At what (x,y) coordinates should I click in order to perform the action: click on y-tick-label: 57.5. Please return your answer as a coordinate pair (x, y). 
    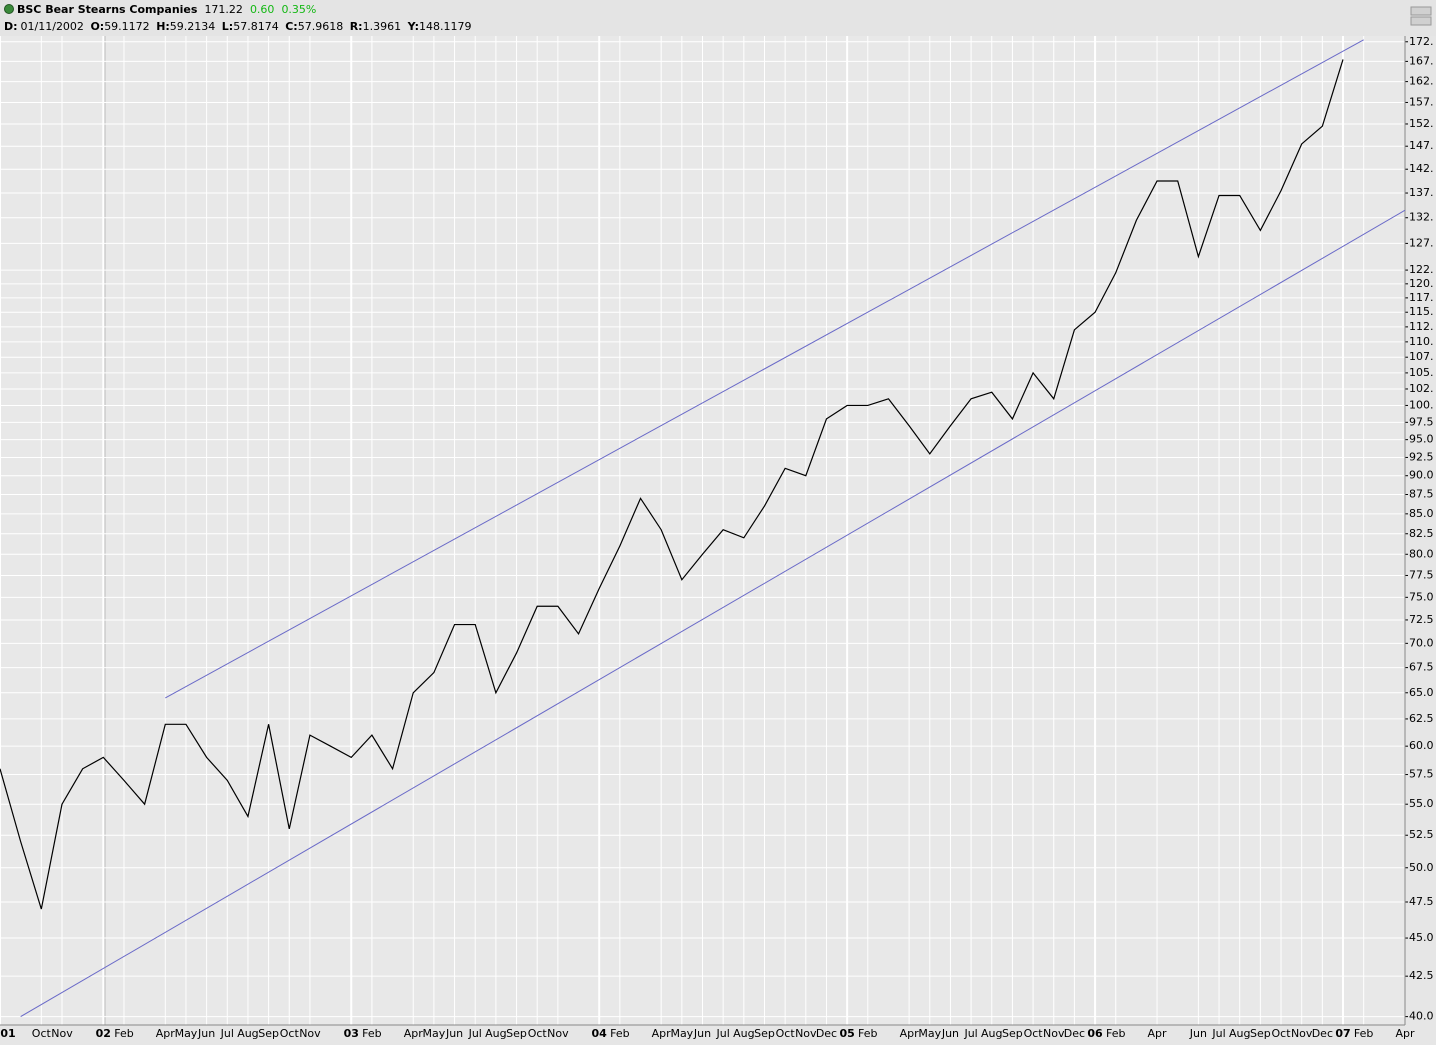
    Looking at the image, I should click on (1421, 774).